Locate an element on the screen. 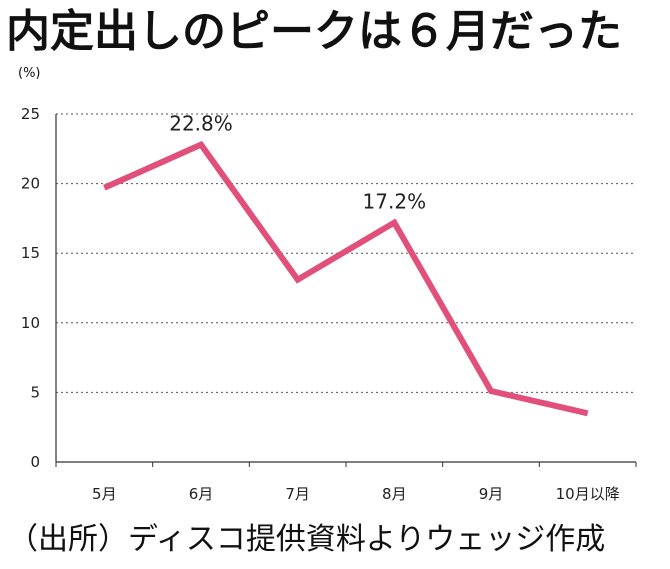 This screenshot has width=670, height=569. y-axis-unit-label: (%) is located at coordinates (29, 73).